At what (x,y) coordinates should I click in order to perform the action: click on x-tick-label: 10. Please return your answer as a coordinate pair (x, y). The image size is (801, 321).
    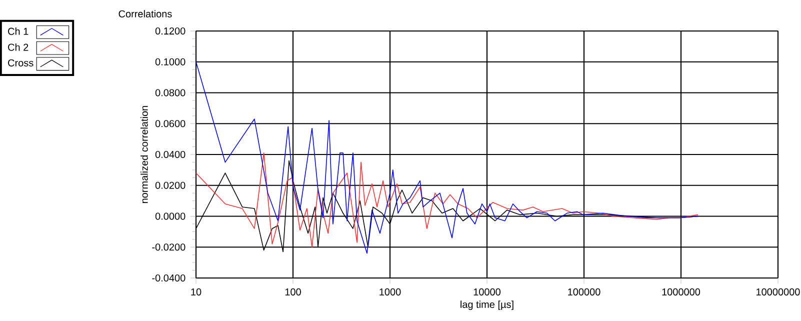
    Looking at the image, I should click on (196, 292).